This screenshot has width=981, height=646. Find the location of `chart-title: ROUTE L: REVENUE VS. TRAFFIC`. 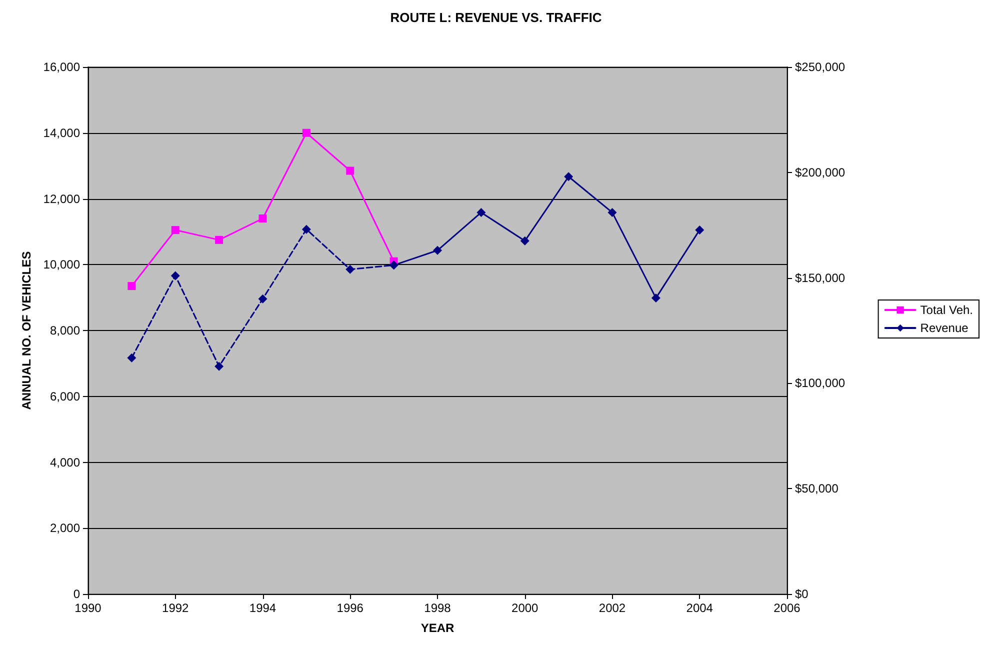

chart-title: ROUTE L: REVENUE VS. TRAFFIC is located at coordinates (496, 17).